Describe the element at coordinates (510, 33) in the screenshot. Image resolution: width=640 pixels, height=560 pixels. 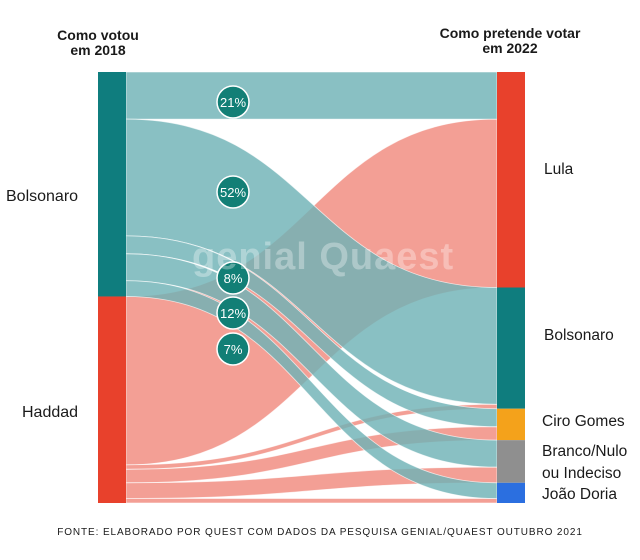
I see `right-header-line-1: Como pretende votar` at that location.